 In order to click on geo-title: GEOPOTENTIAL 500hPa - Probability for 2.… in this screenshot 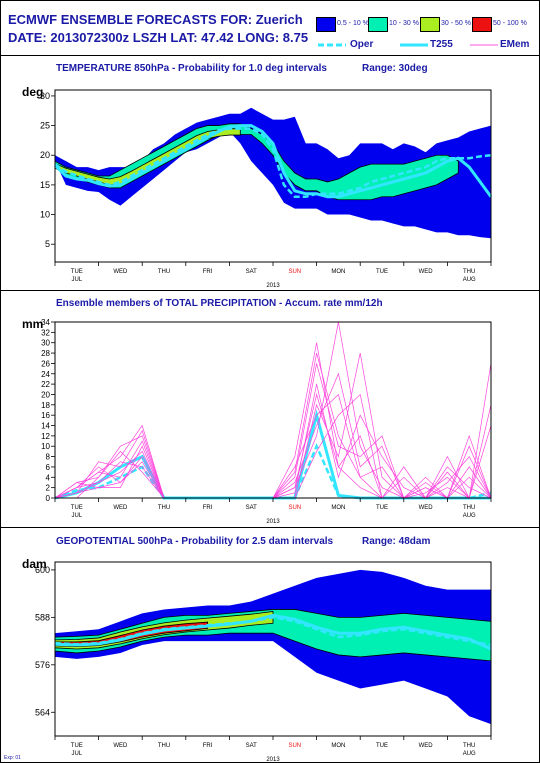, I will do `click(195, 541)`.